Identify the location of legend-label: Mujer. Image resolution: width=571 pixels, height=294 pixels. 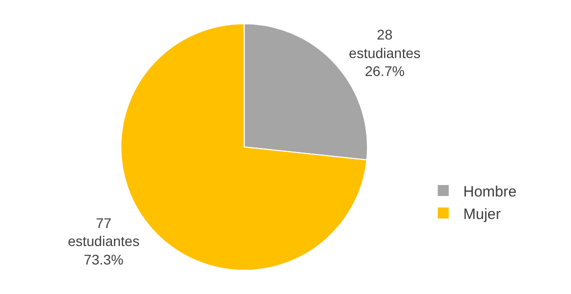
(482, 214).